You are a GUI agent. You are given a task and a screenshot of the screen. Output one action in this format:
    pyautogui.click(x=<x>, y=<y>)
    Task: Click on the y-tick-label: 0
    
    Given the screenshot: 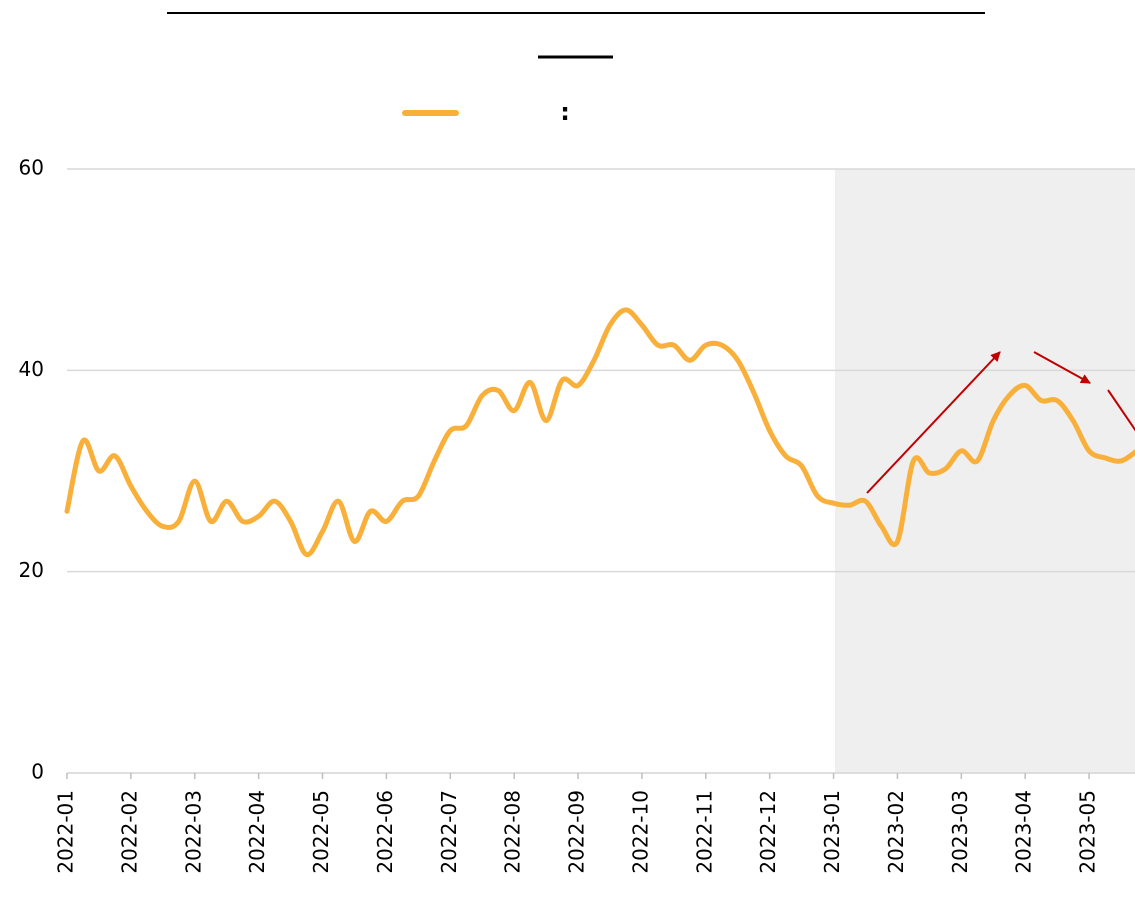 What is the action you would take?
    pyautogui.click(x=37, y=772)
    